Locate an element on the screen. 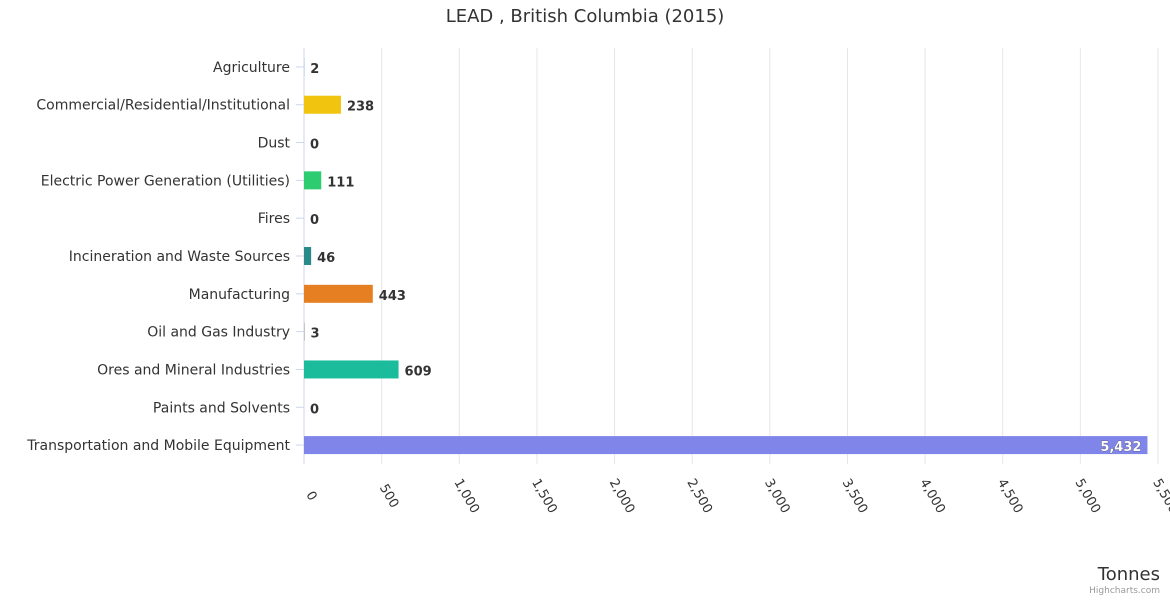 The height and width of the screenshot is (600, 1170). category-label: Agriculture is located at coordinates (251, 68).